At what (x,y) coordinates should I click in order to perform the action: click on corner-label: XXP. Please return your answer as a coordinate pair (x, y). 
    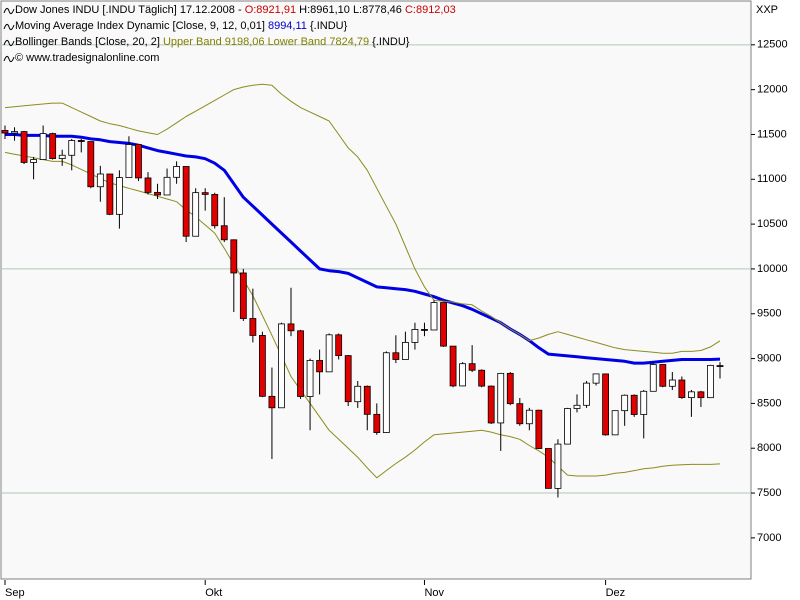
    Looking at the image, I should click on (767, 10).